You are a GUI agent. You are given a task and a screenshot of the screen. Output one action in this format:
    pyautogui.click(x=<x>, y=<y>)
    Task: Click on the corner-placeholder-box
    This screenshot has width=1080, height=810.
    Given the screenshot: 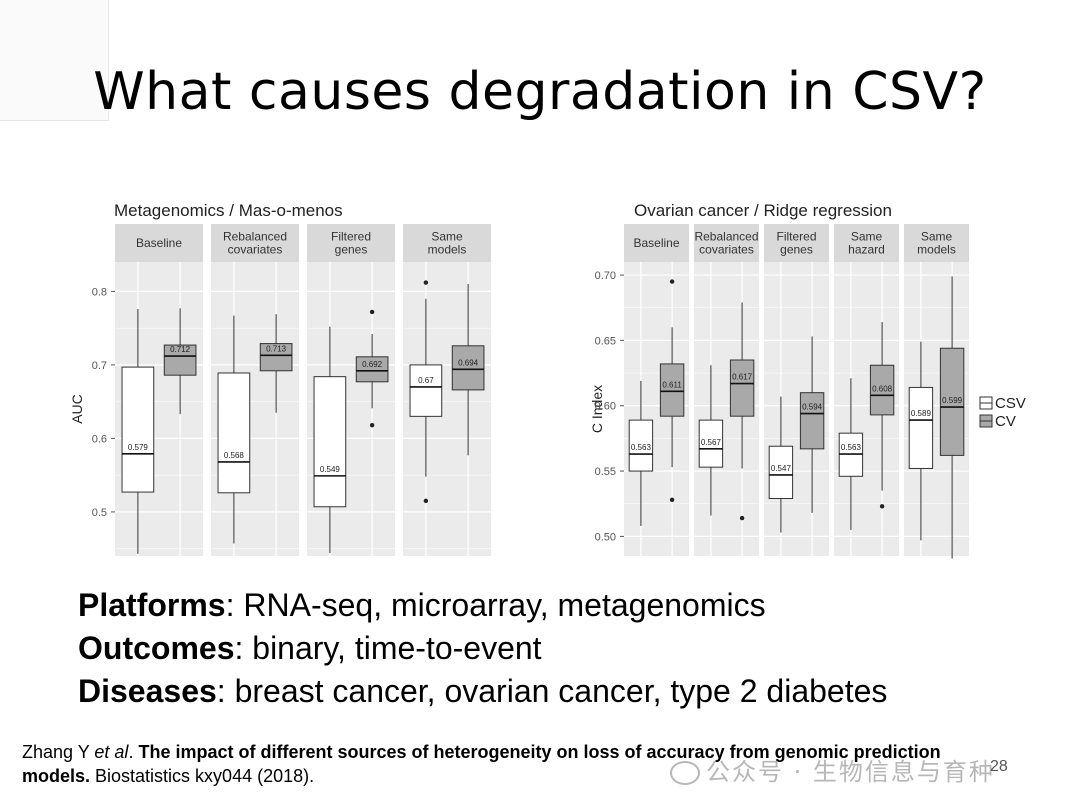 What is the action you would take?
    pyautogui.click(x=54, y=60)
    